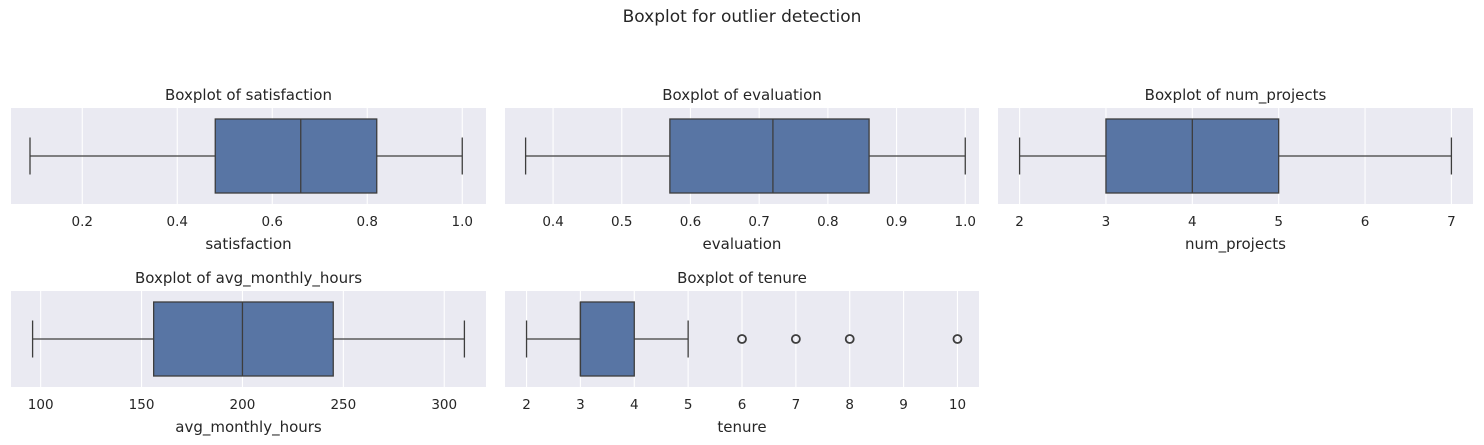 Image resolution: width=1484 pixels, height=445 pixels. What do you see at coordinates (621, 222) in the screenshot?
I see `tick-label: 0.5` at bounding box center [621, 222].